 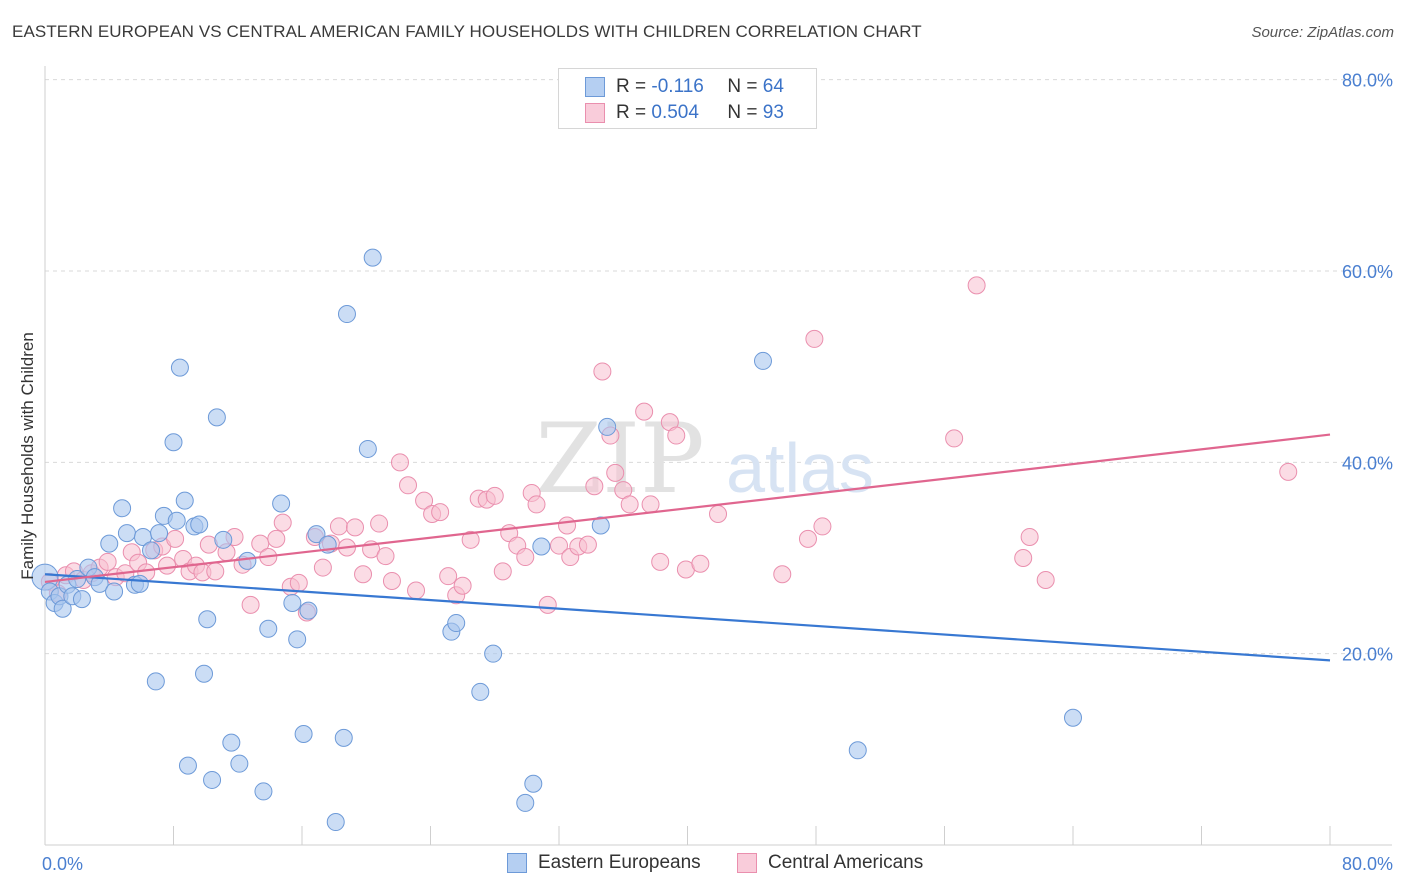 I want to click on legend-row-eastern: R = -0.116 N = 64, so click(x=684, y=87).